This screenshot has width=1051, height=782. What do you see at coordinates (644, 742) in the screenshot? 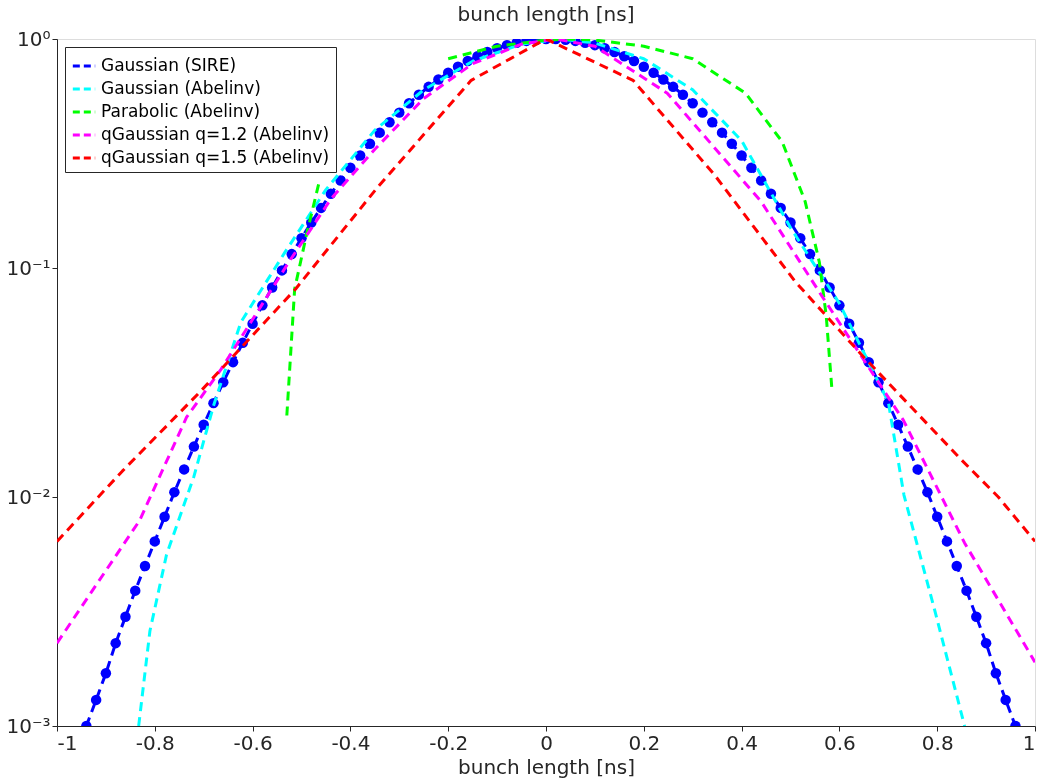
I see `x-tick-label: 0.2` at bounding box center [644, 742].